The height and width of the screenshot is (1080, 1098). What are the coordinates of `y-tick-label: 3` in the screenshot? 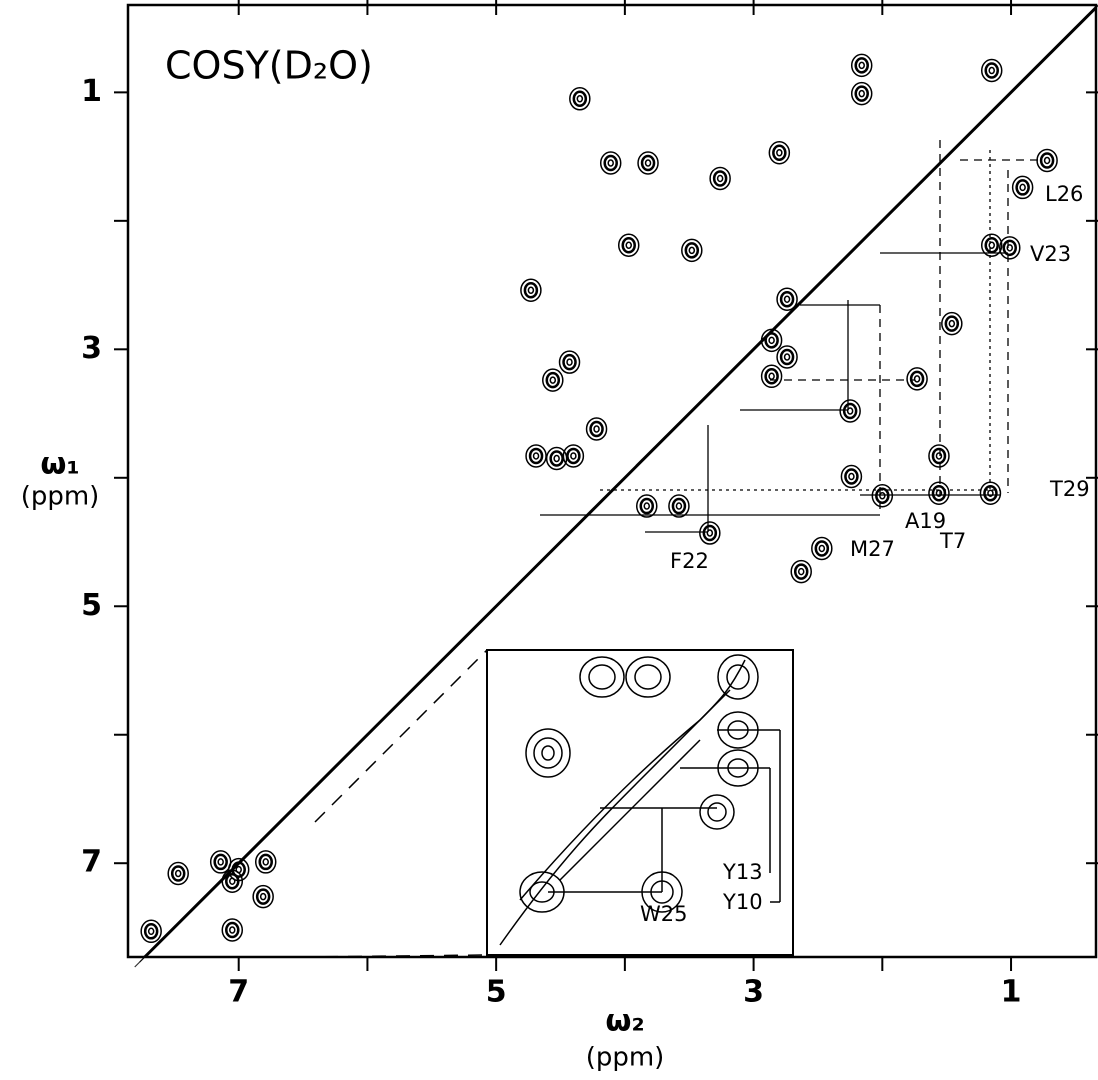 It's located at (91, 348).